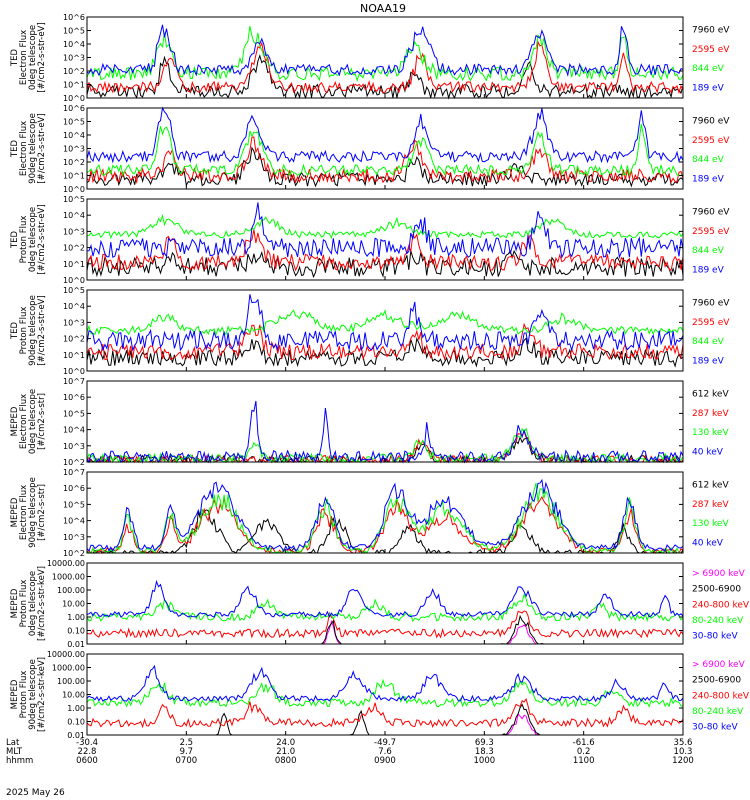 This screenshot has width=750, height=800. I want to click on y-axis-label-line: TED, so click(15, 330).